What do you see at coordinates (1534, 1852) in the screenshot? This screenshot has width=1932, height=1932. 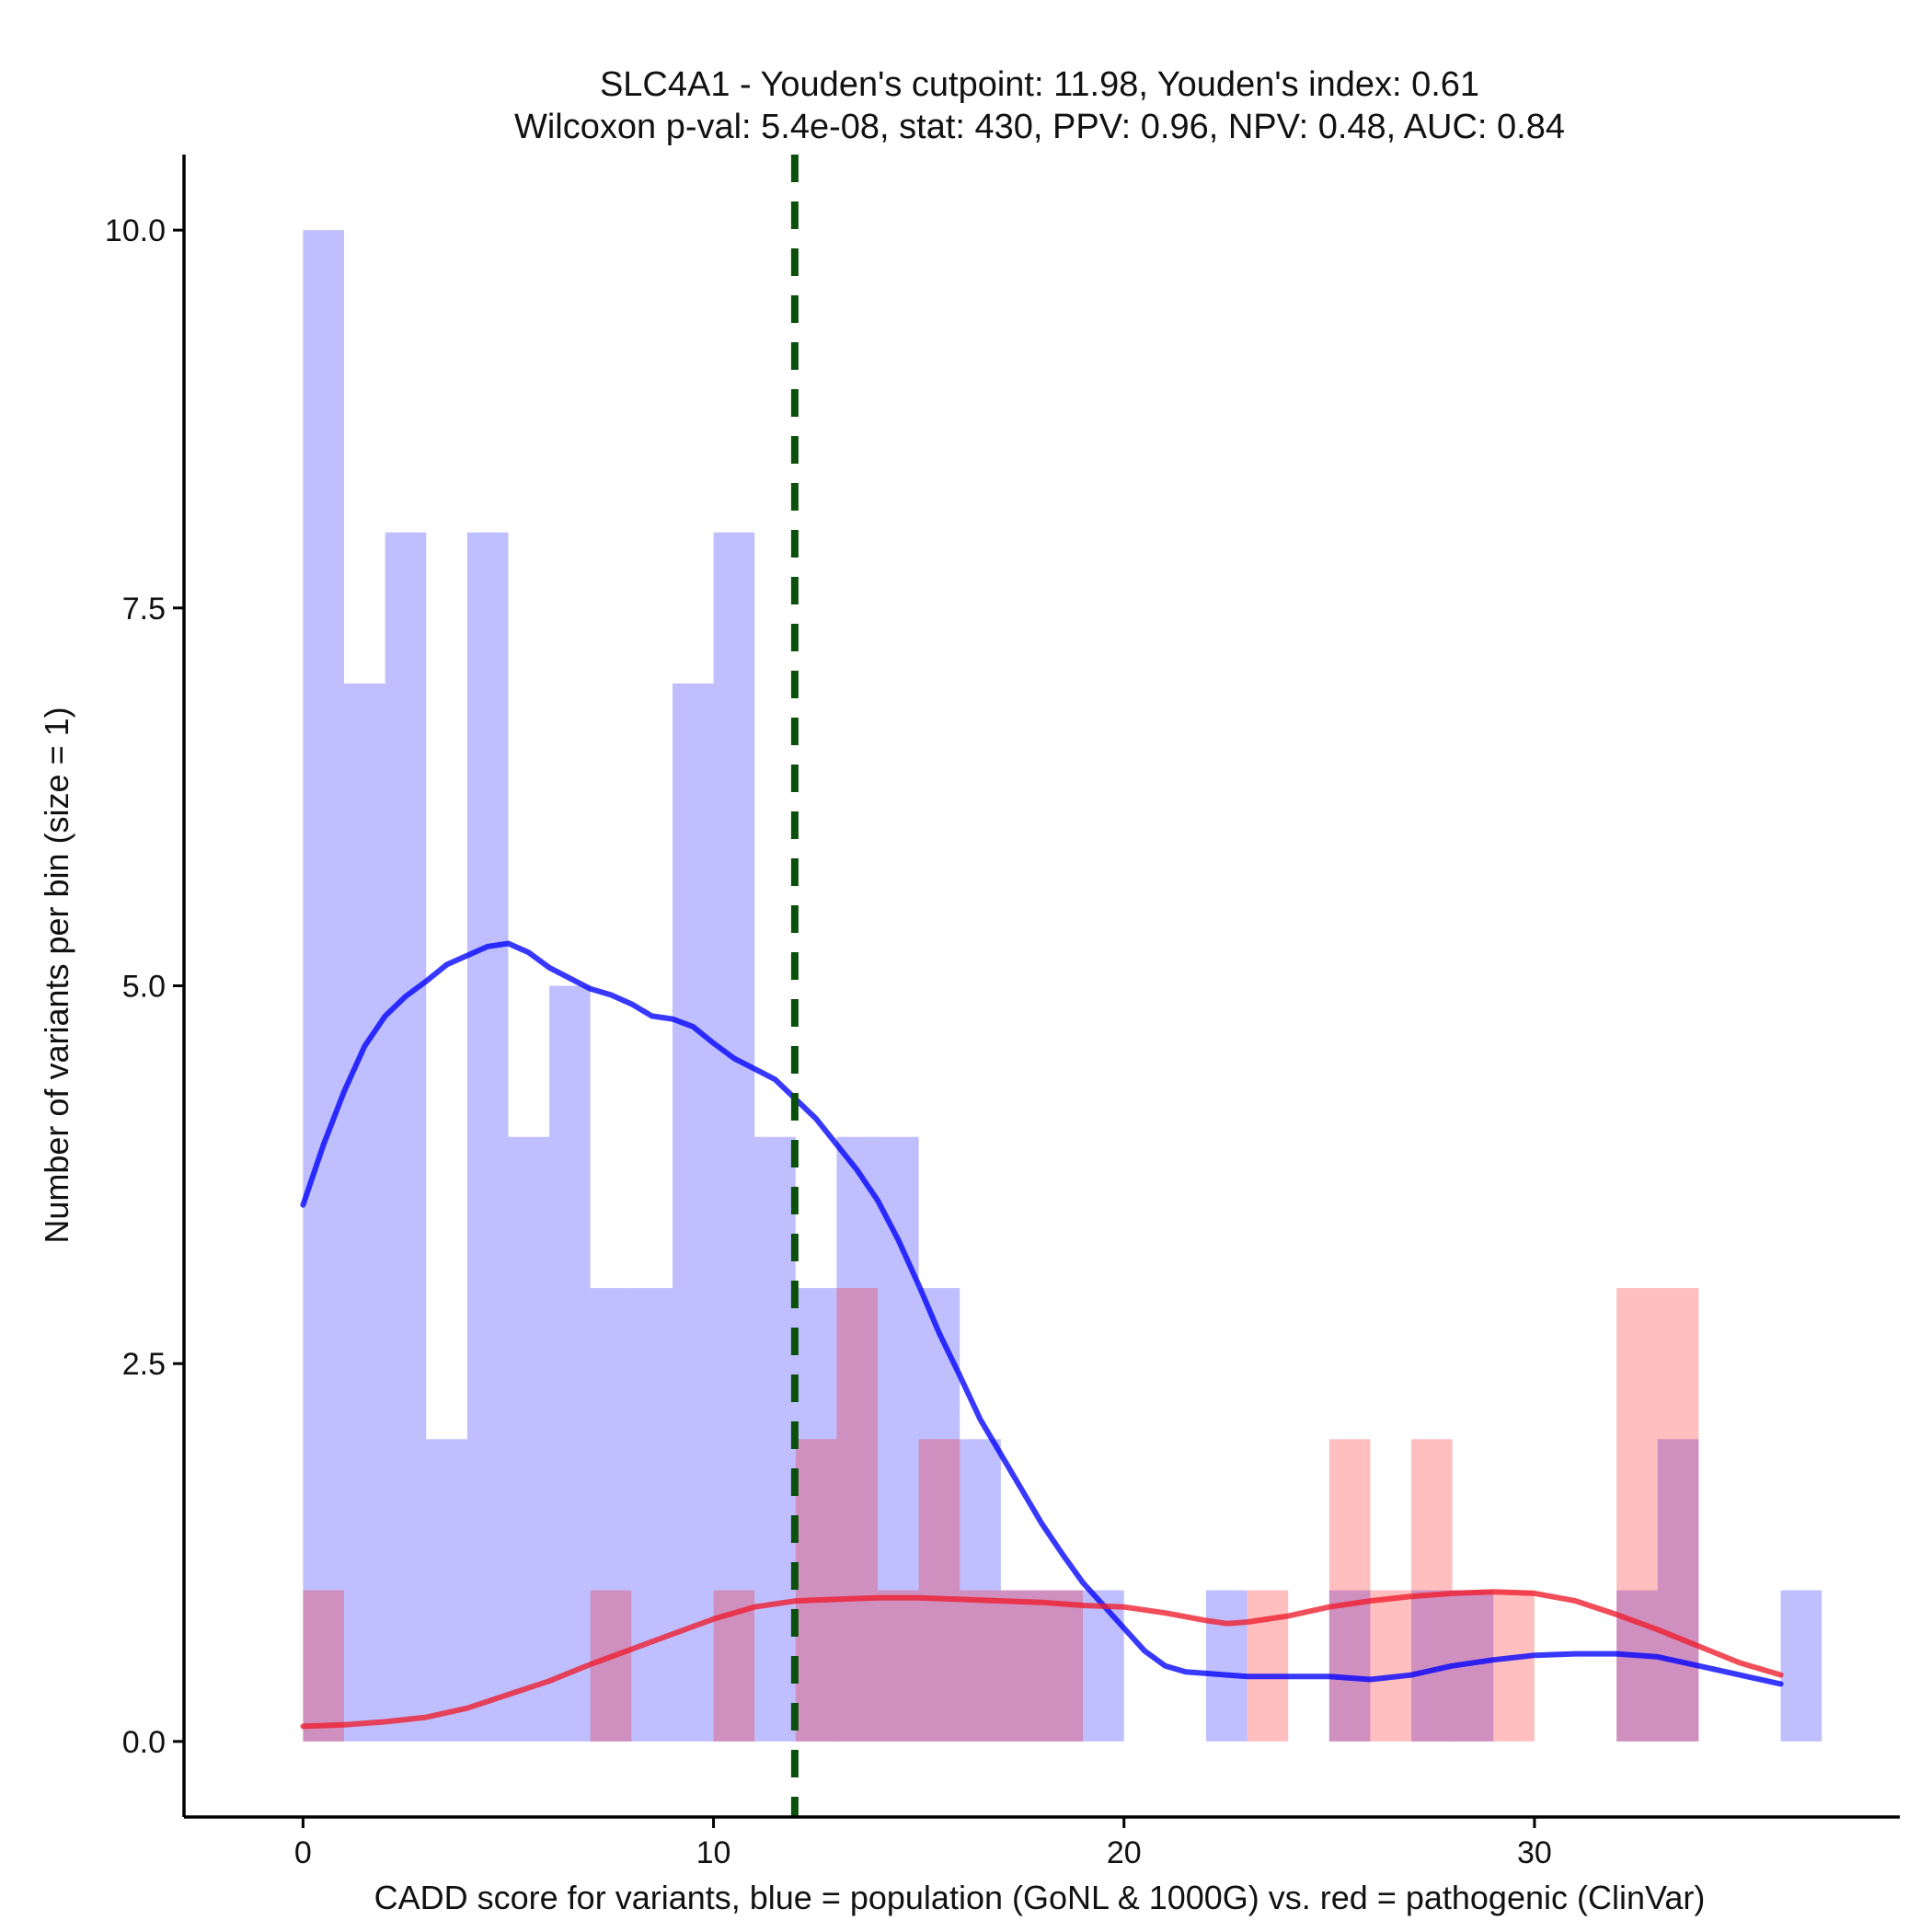 I see `x-tick-label: 30` at bounding box center [1534, 1852].